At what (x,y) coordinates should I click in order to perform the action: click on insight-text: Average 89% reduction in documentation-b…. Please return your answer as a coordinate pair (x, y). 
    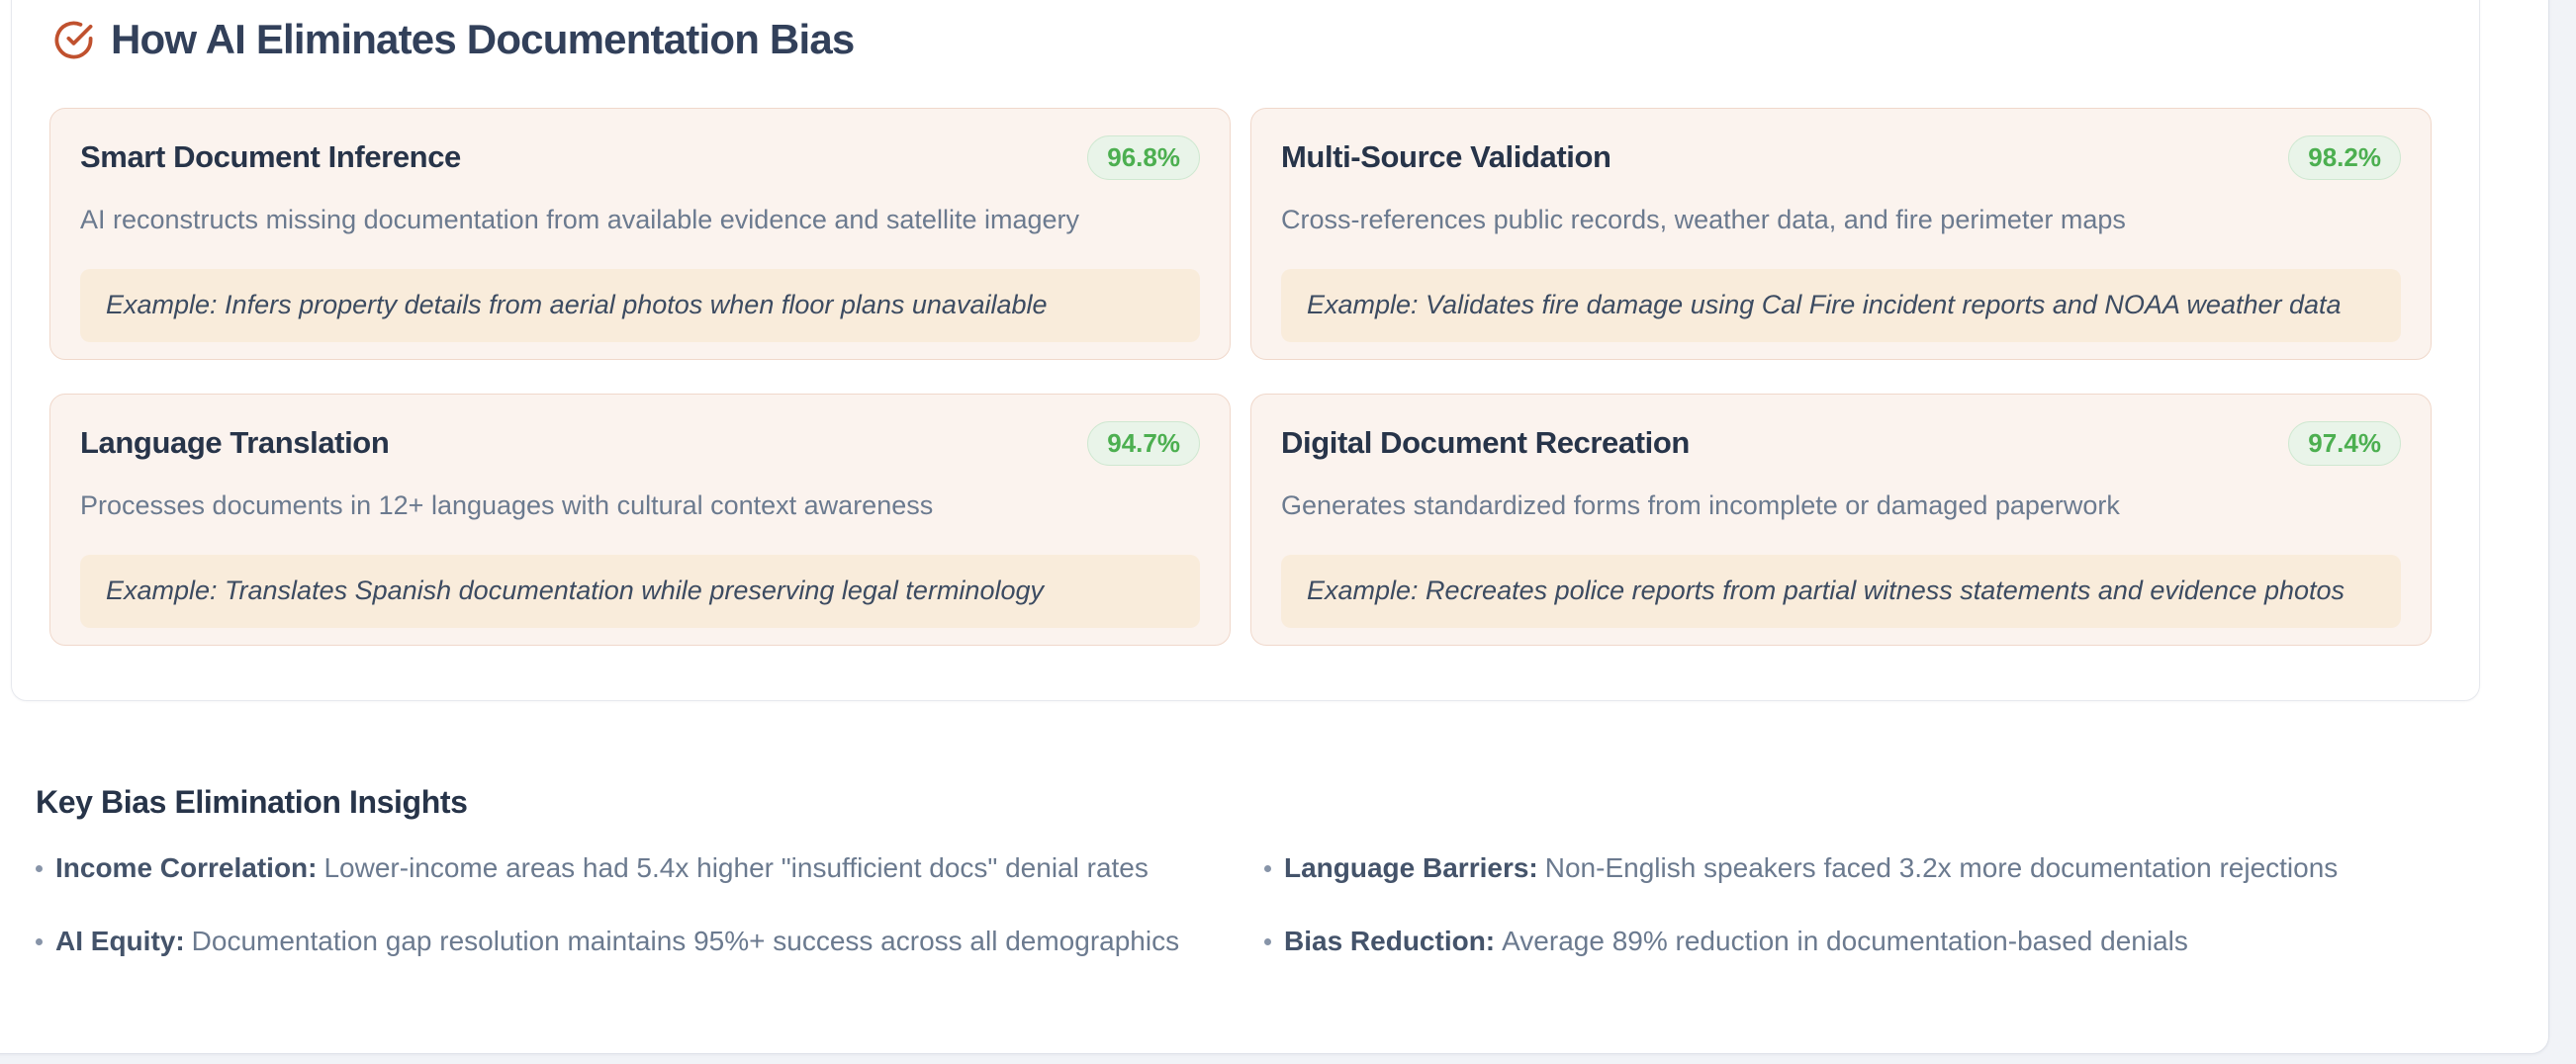
    Looking at the image, I should click on (1845, 941).